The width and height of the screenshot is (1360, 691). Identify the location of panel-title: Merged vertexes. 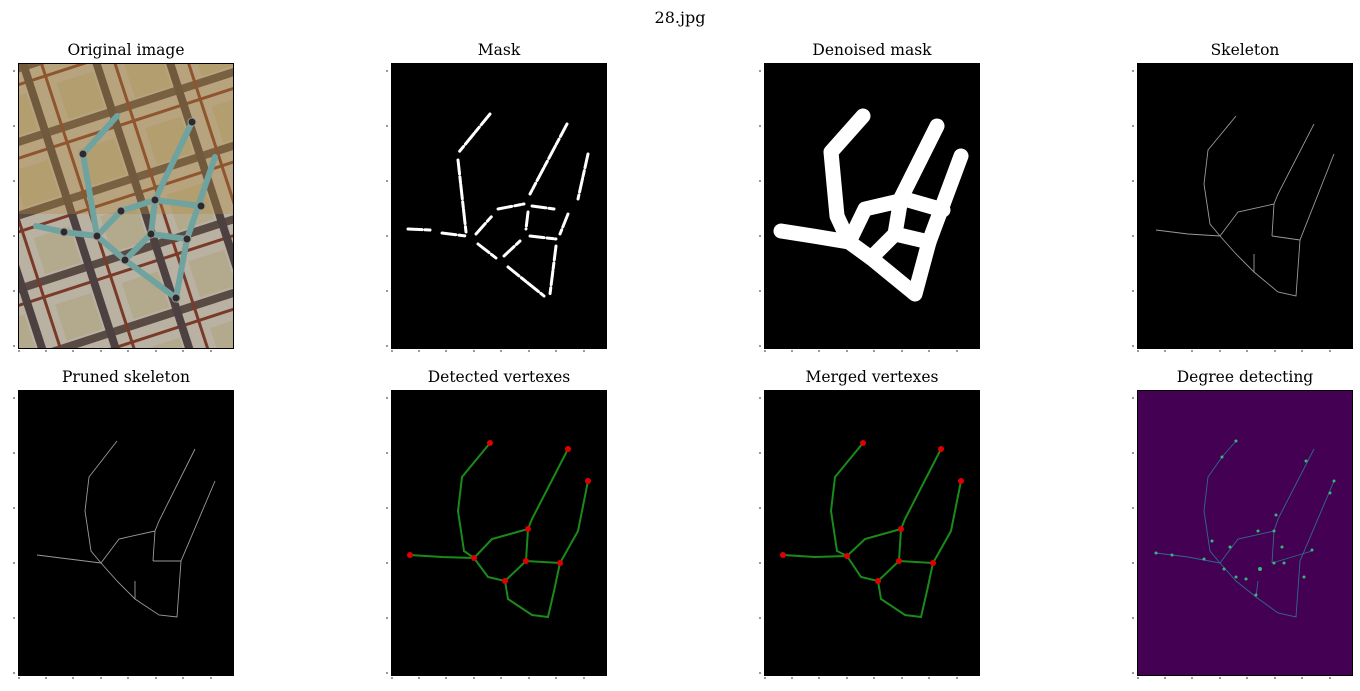
(872, 377).